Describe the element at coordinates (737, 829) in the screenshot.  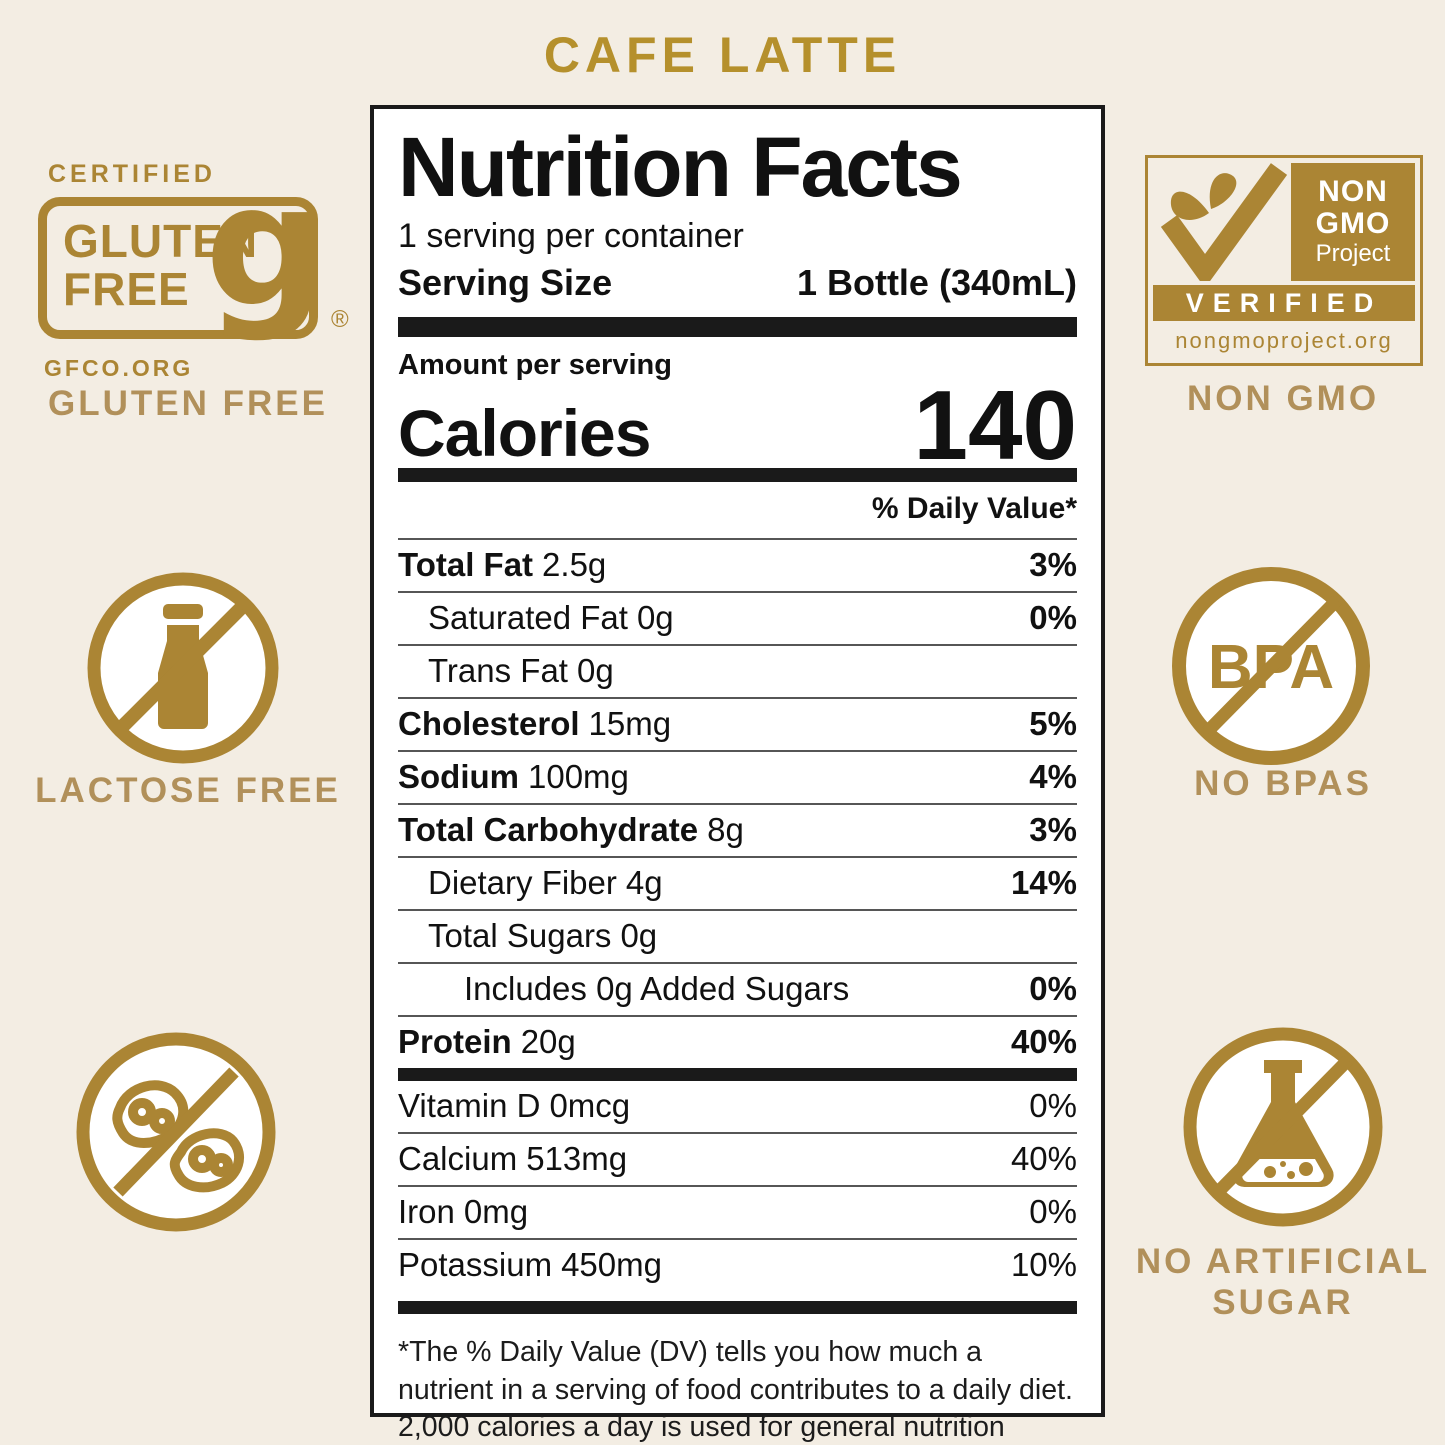
I see `nutrient-row-total-carbohydrate: Total Carbohydrate 8g 3%` at that location.